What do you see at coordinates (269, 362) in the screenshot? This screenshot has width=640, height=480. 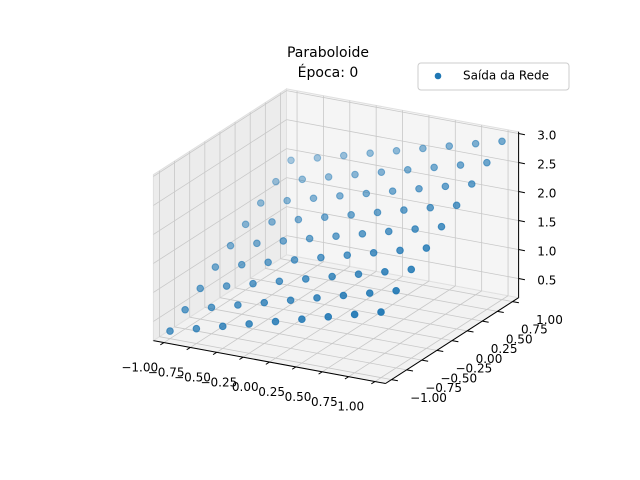 I see `x-axis` at bounding box center [269, 362].